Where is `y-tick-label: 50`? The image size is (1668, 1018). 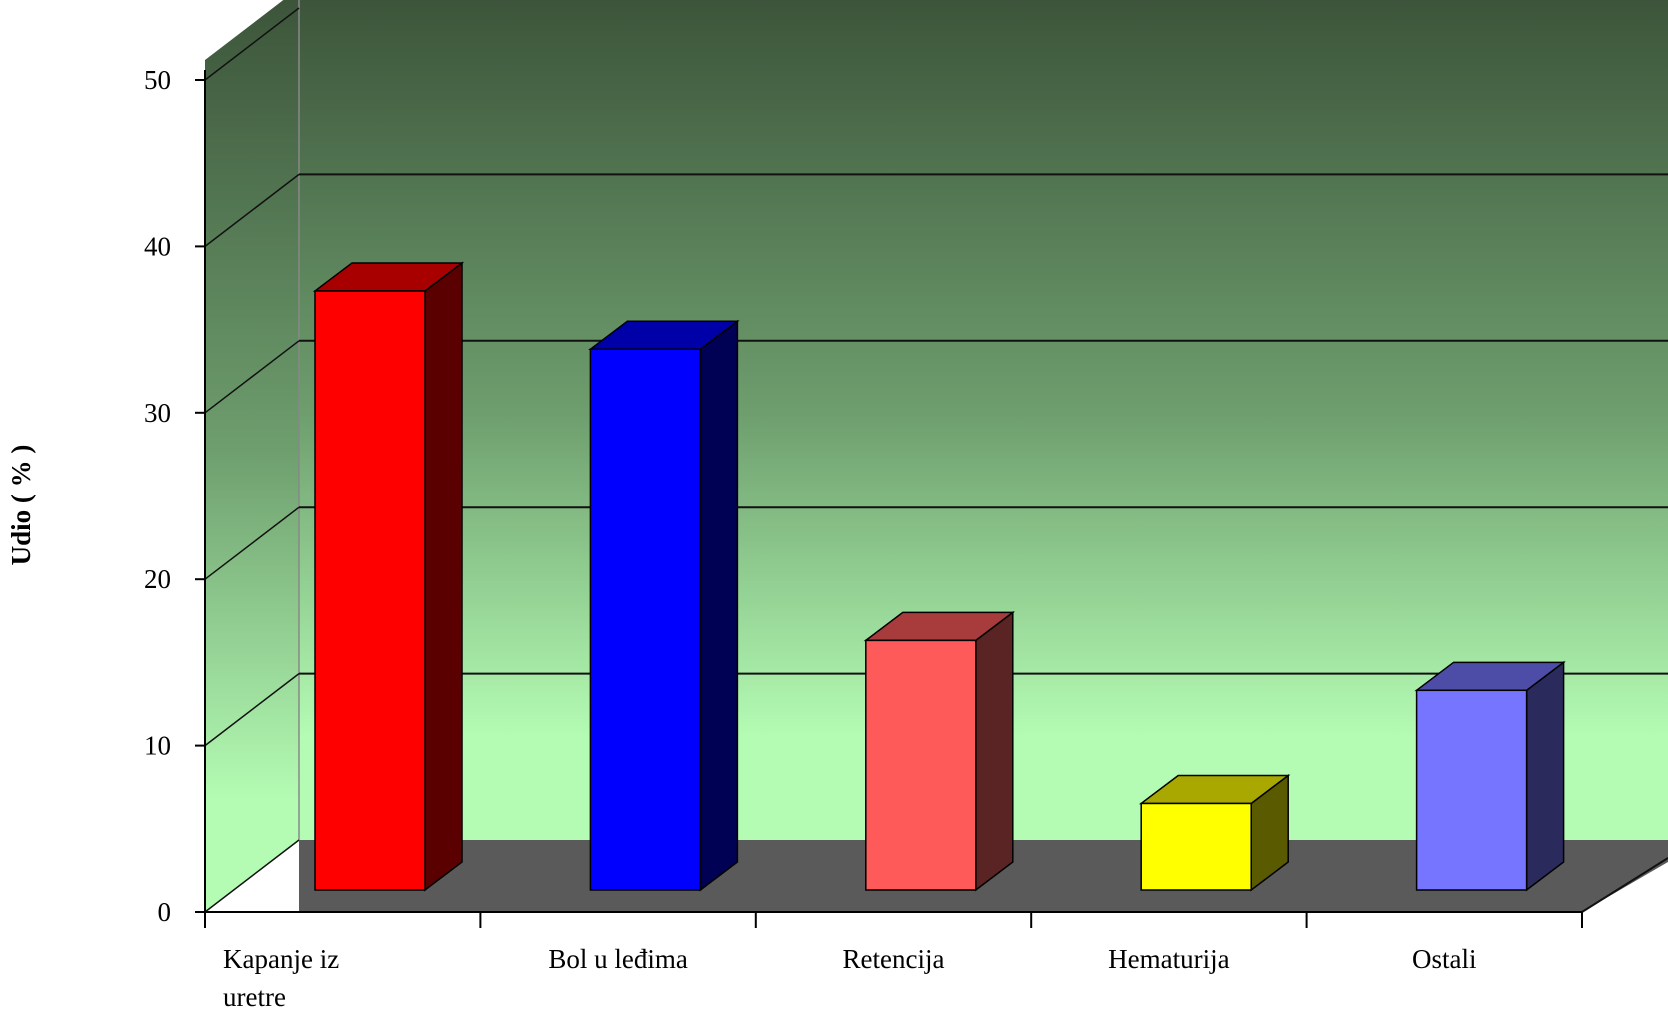
y-tick-label: 50 is located at coordinates (157, 80).